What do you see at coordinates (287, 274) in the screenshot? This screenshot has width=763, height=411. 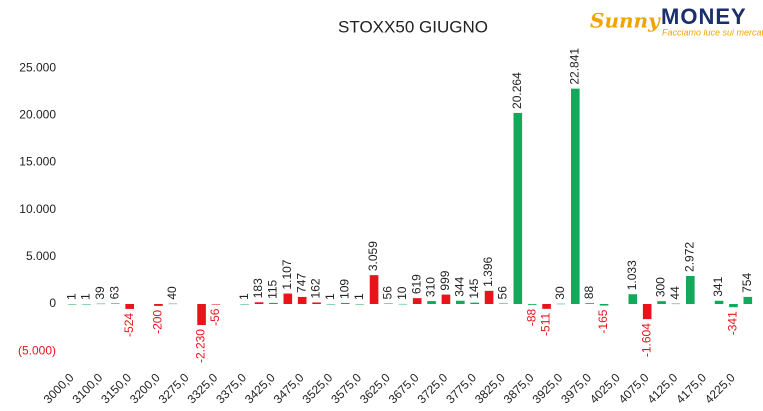 I see `data-label: 1.107` at bounding box center [287, 274].